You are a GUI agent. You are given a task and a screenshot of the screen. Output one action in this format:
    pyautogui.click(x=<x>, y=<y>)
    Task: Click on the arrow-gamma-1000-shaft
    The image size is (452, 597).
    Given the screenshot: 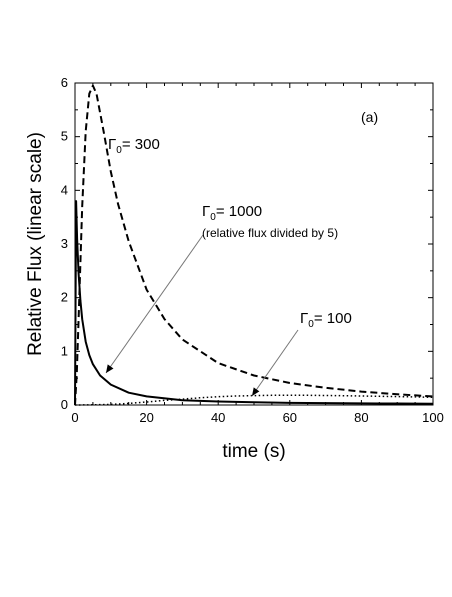 What is the action you would take?
    pyautogui.click(x=154, y=304)
    